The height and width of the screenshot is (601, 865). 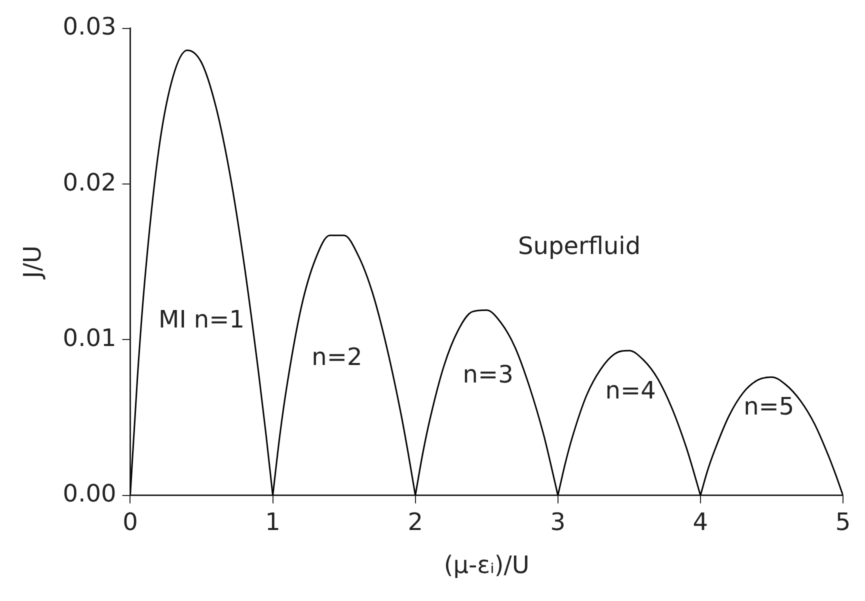 What do you see at coordinates (337, 356) in the screenshot?
I see `annotation: n=2` at bounding box center [337, 356].